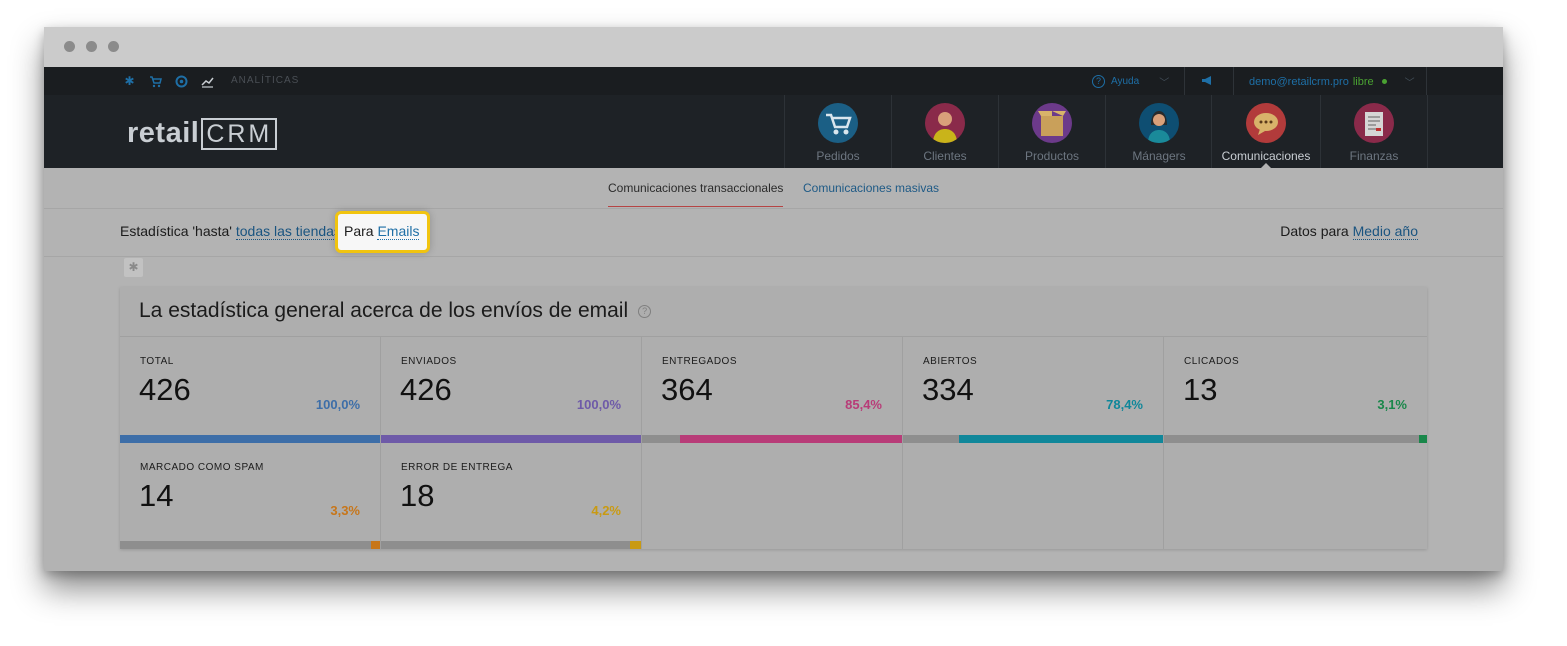  Describe the element at coordinates (359, 231) in the screenshot. I see `for-label: Para` at that location.